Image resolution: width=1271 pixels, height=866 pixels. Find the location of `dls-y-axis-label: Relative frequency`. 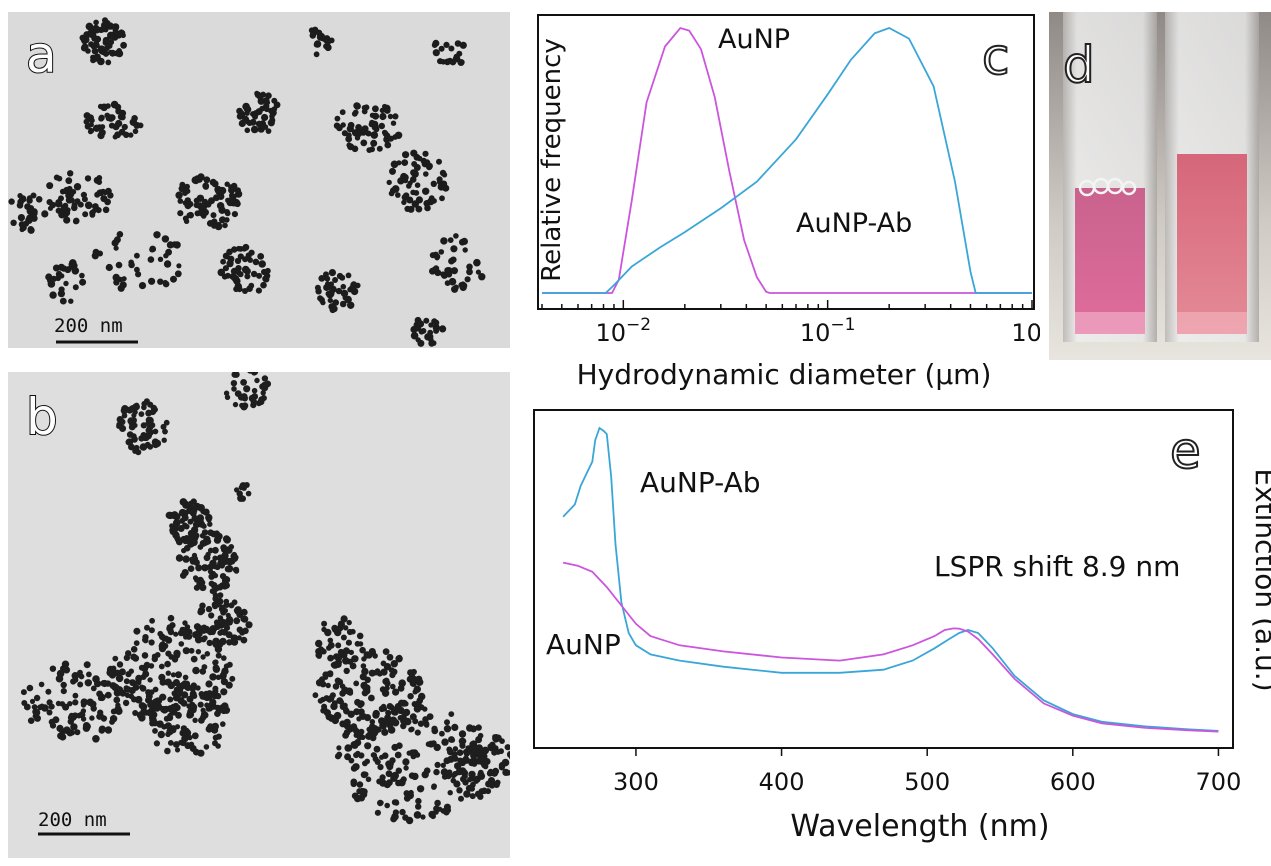

dls-y-axis-label: Relative frequency is located at coordinates (552, 160).